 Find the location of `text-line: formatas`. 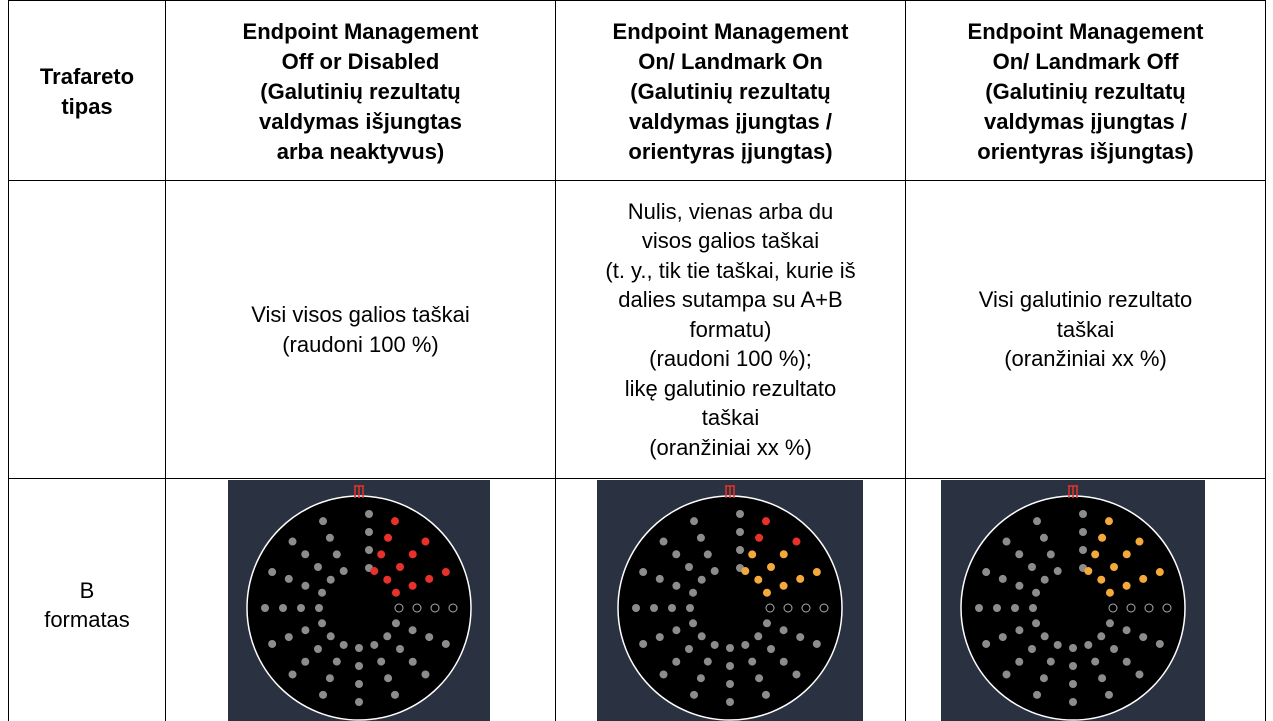

text-line: formatas is located at coordinates (87, 619).